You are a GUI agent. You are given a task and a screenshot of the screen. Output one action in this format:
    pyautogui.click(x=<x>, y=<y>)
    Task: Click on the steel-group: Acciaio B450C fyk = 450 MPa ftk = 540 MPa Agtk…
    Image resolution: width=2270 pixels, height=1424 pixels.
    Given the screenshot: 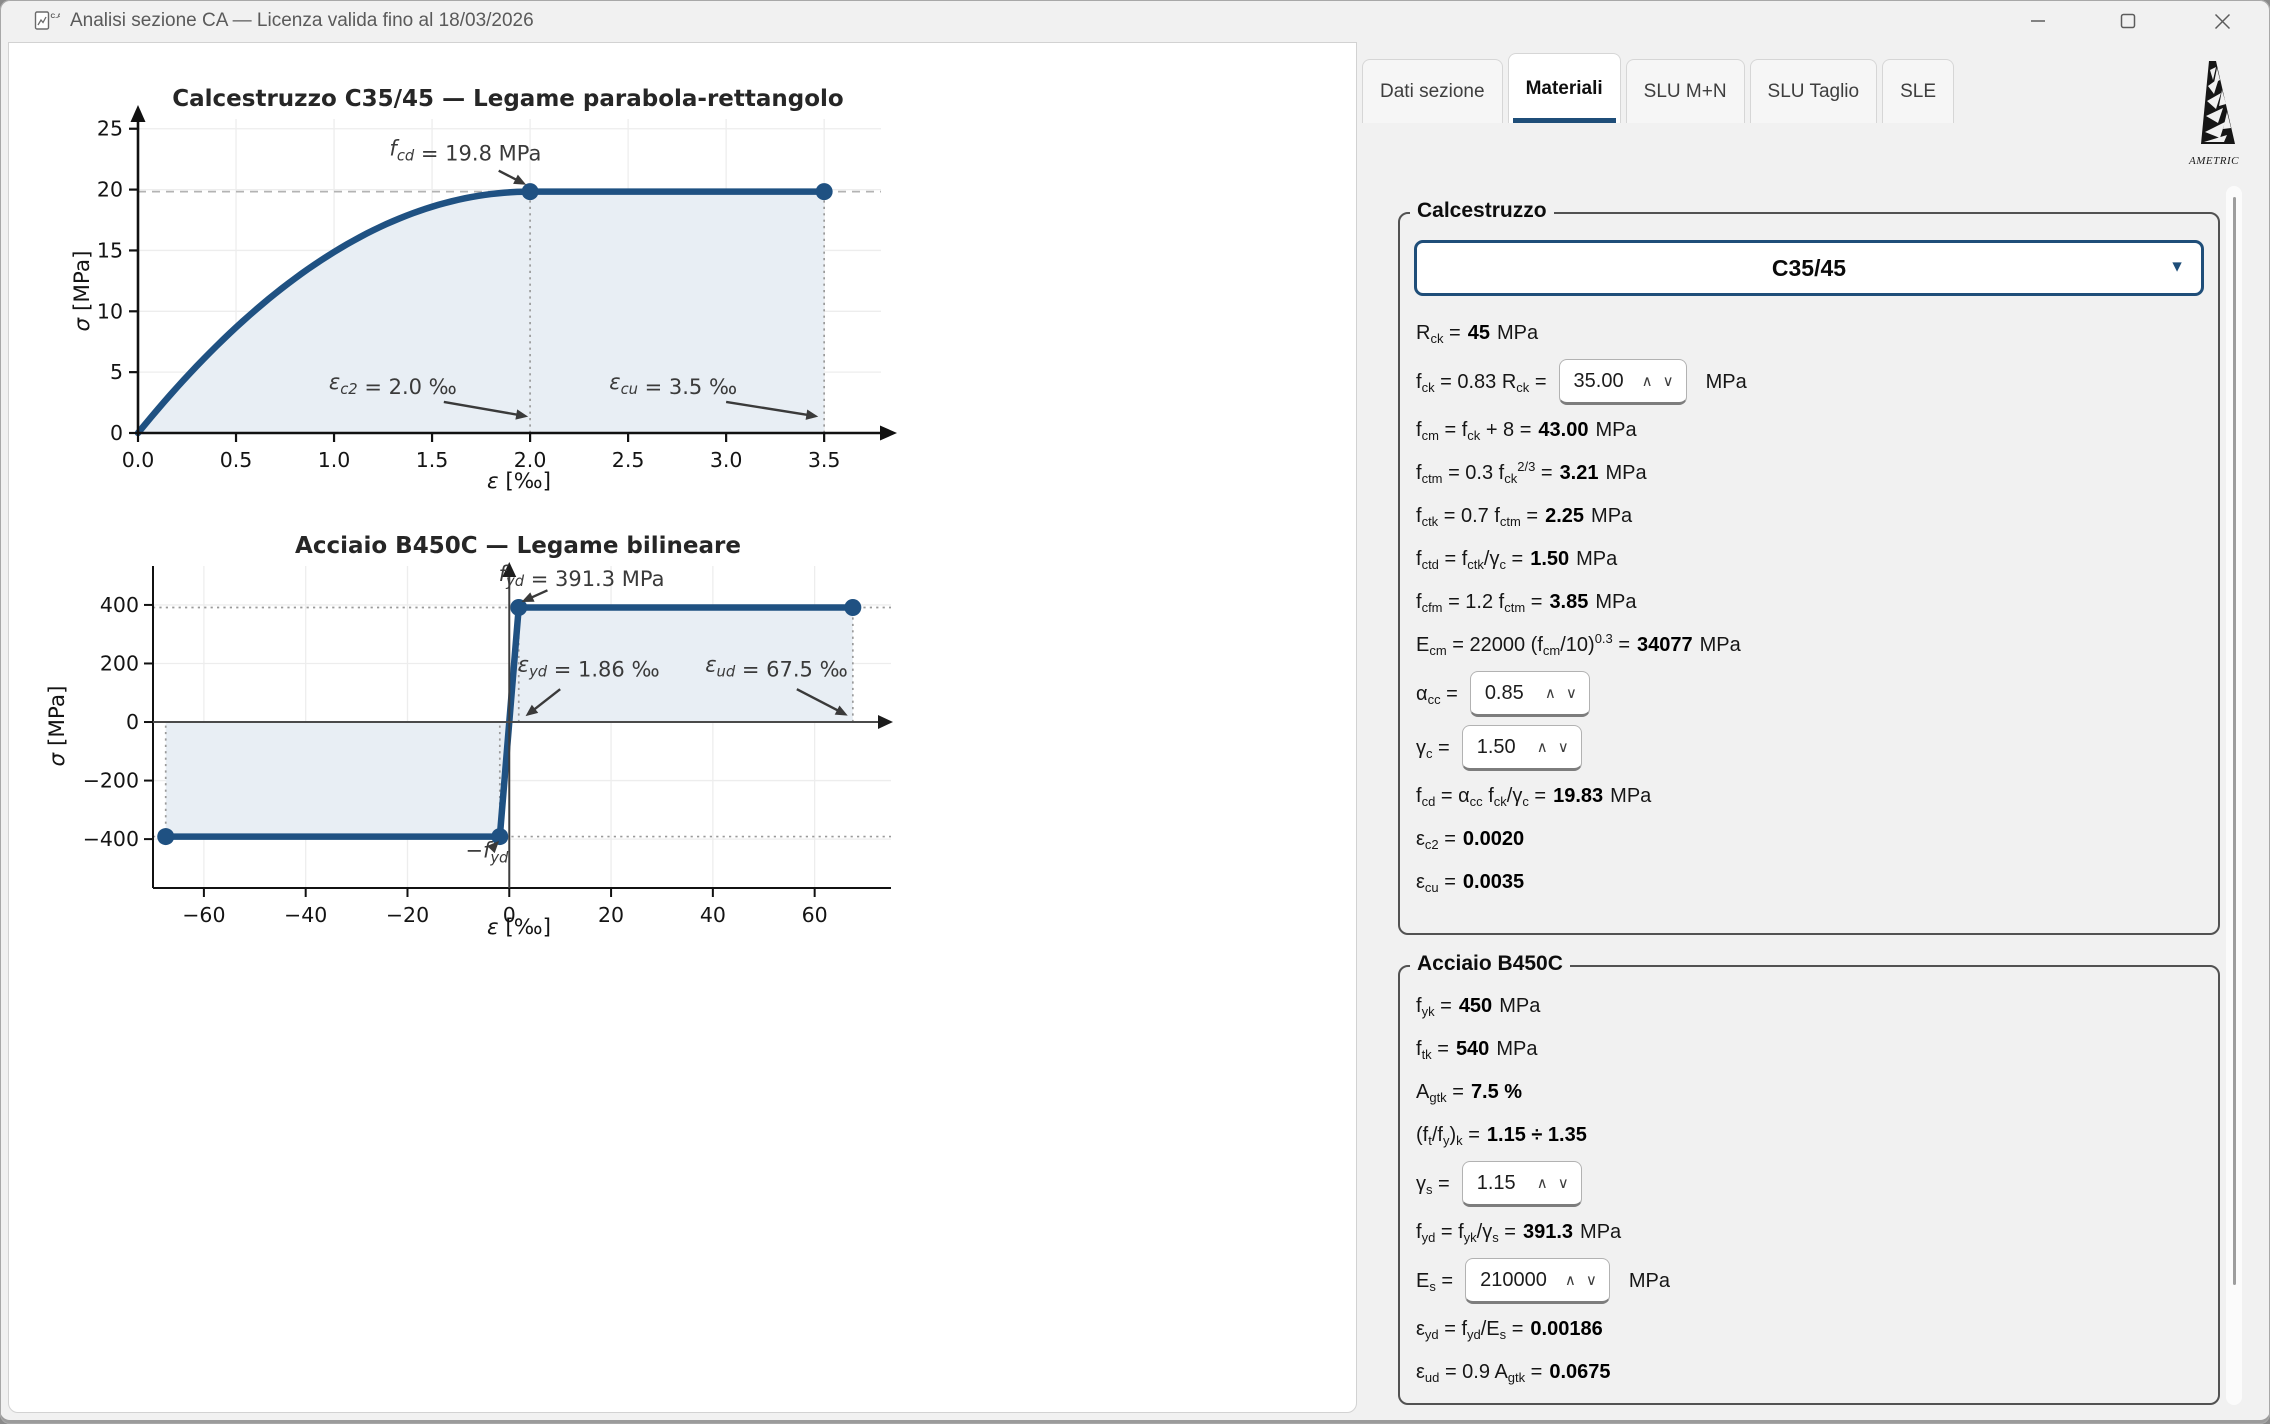 What is the action you would take?
    pyautogui.click(x=1809, y=1178)
    